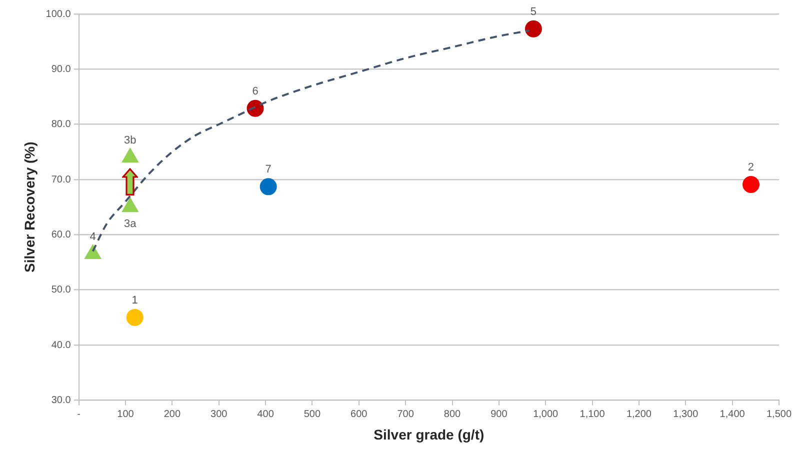 This screenshot has height=456, width=795. I want to click on y-tick-label: 50.0, so click(61, 290).